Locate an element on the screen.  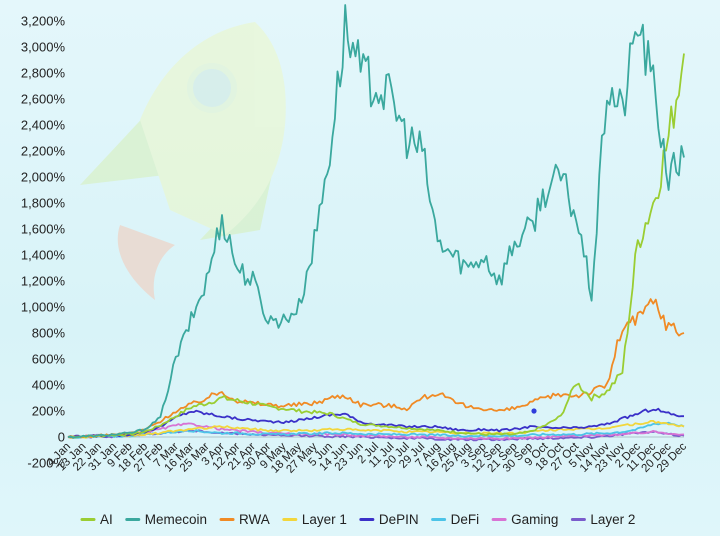
legend-label: RWA is located at coordinates (254, 519).